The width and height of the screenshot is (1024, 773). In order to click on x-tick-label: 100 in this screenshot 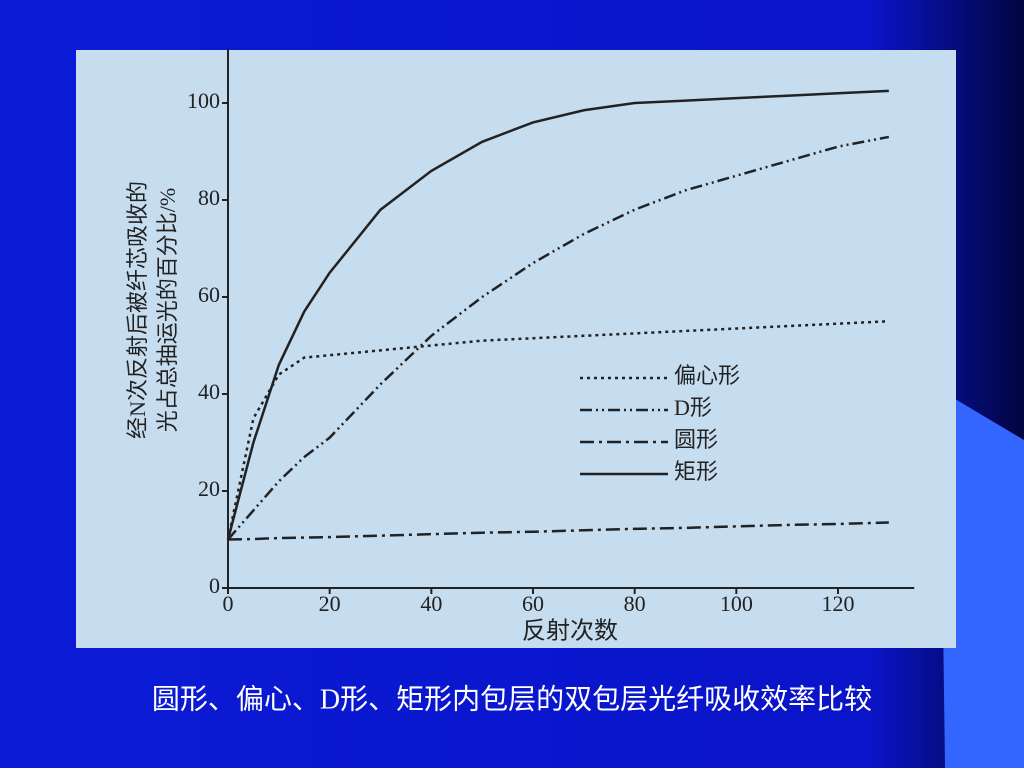, I will do `click(736, 603)`.